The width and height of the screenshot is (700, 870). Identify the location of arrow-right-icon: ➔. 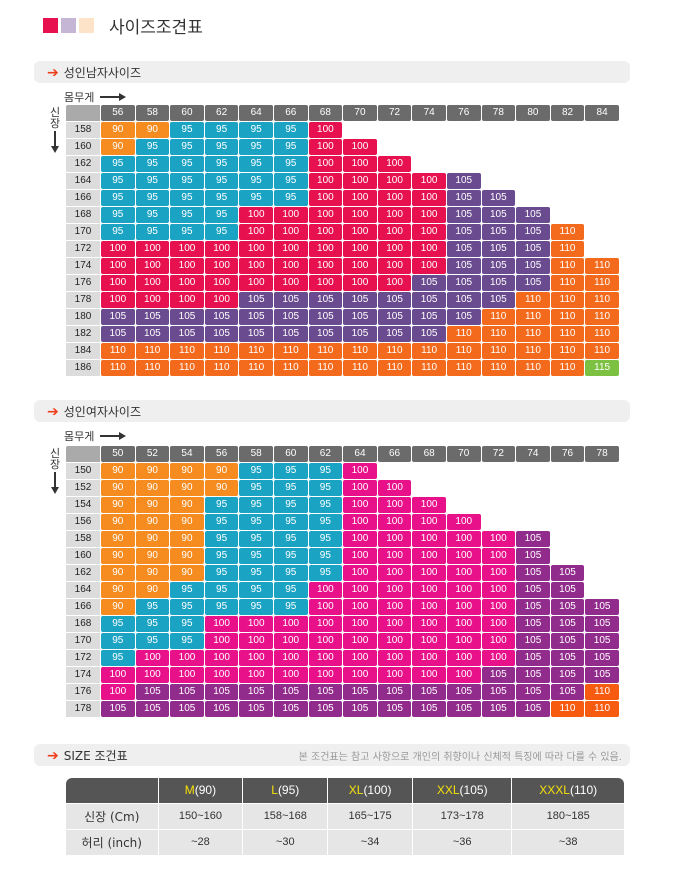
(53, 72).